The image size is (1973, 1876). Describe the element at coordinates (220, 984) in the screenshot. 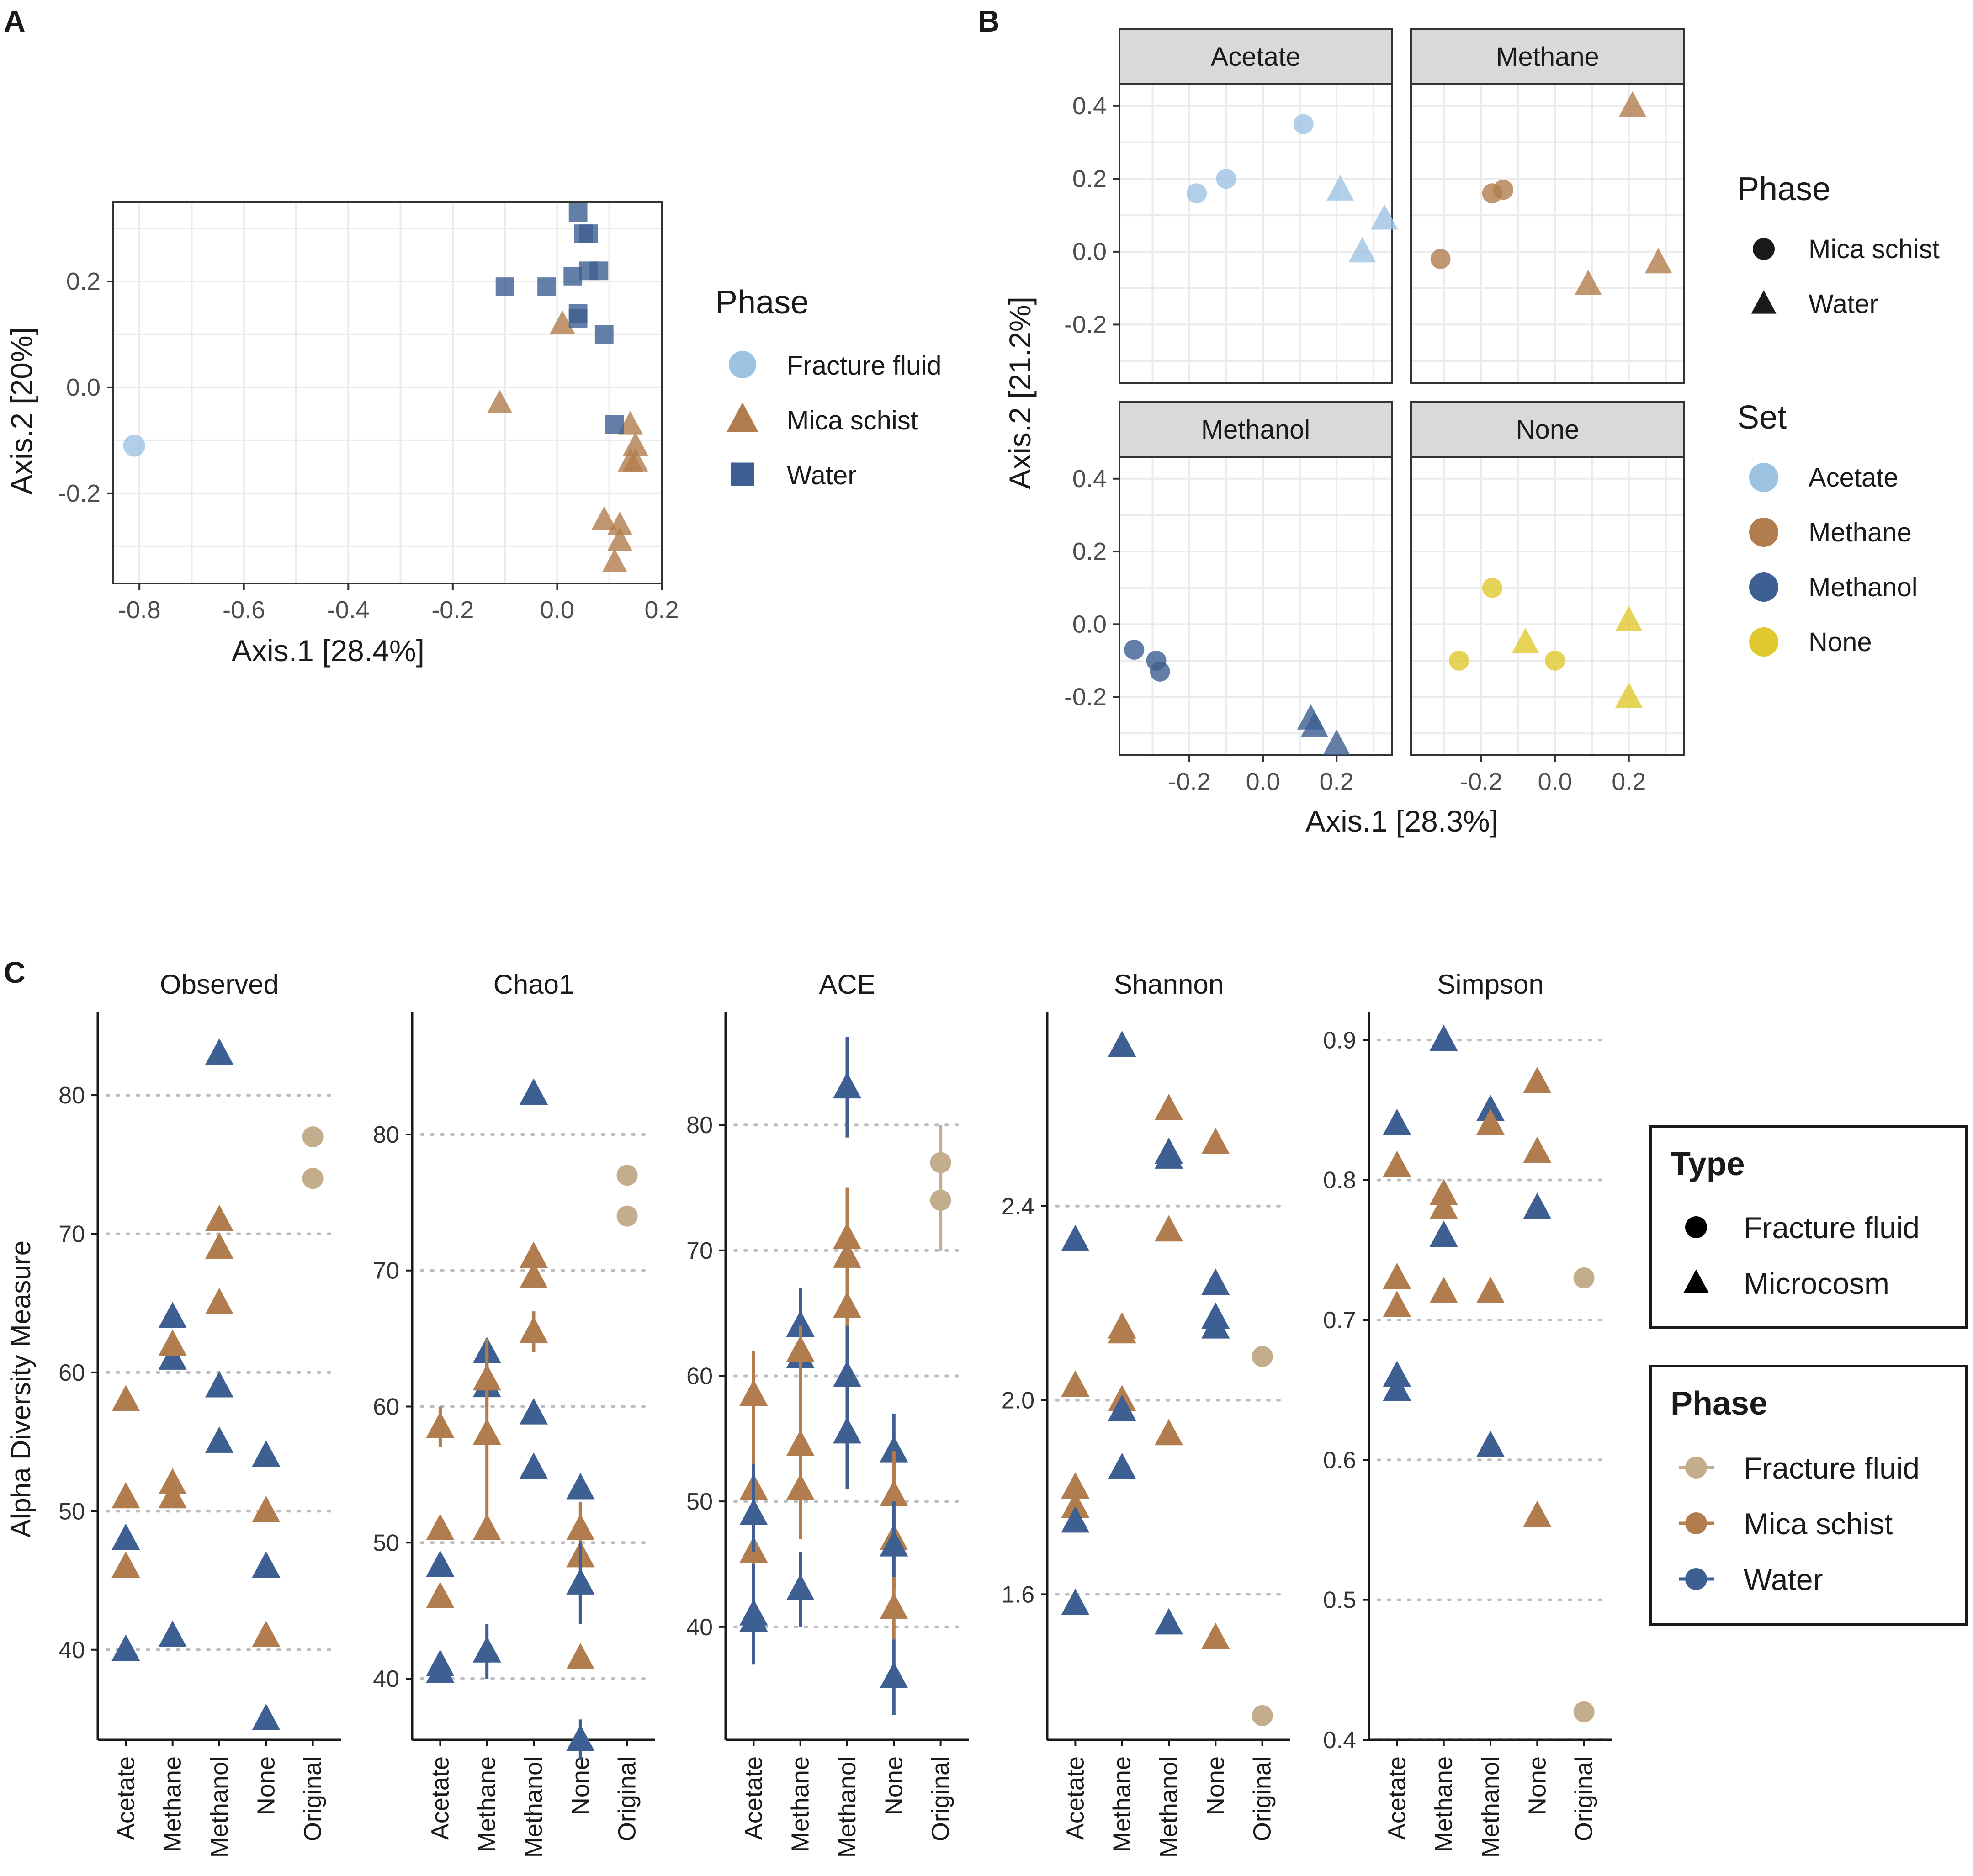

I see `facet-title: Observed` at that location.